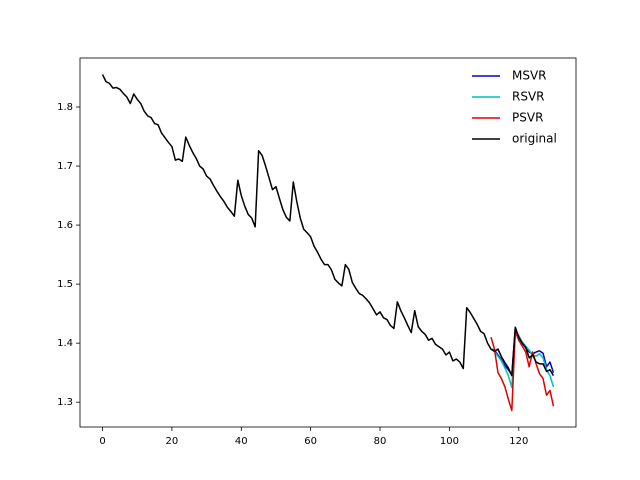  Describe the element at coordinates (518, 441) in the screenshot. I see `x-tick-label: 120` at that location.